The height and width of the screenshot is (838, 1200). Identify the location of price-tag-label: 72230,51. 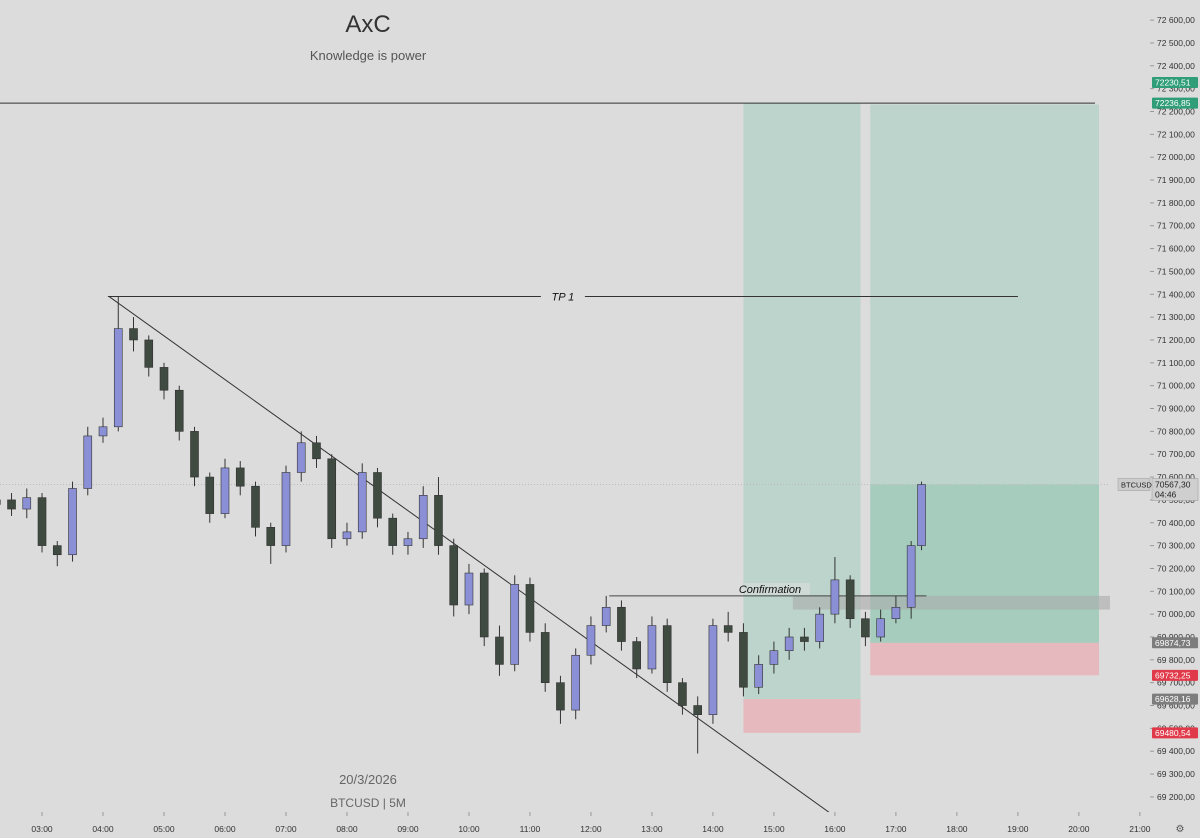
(1173, 83).